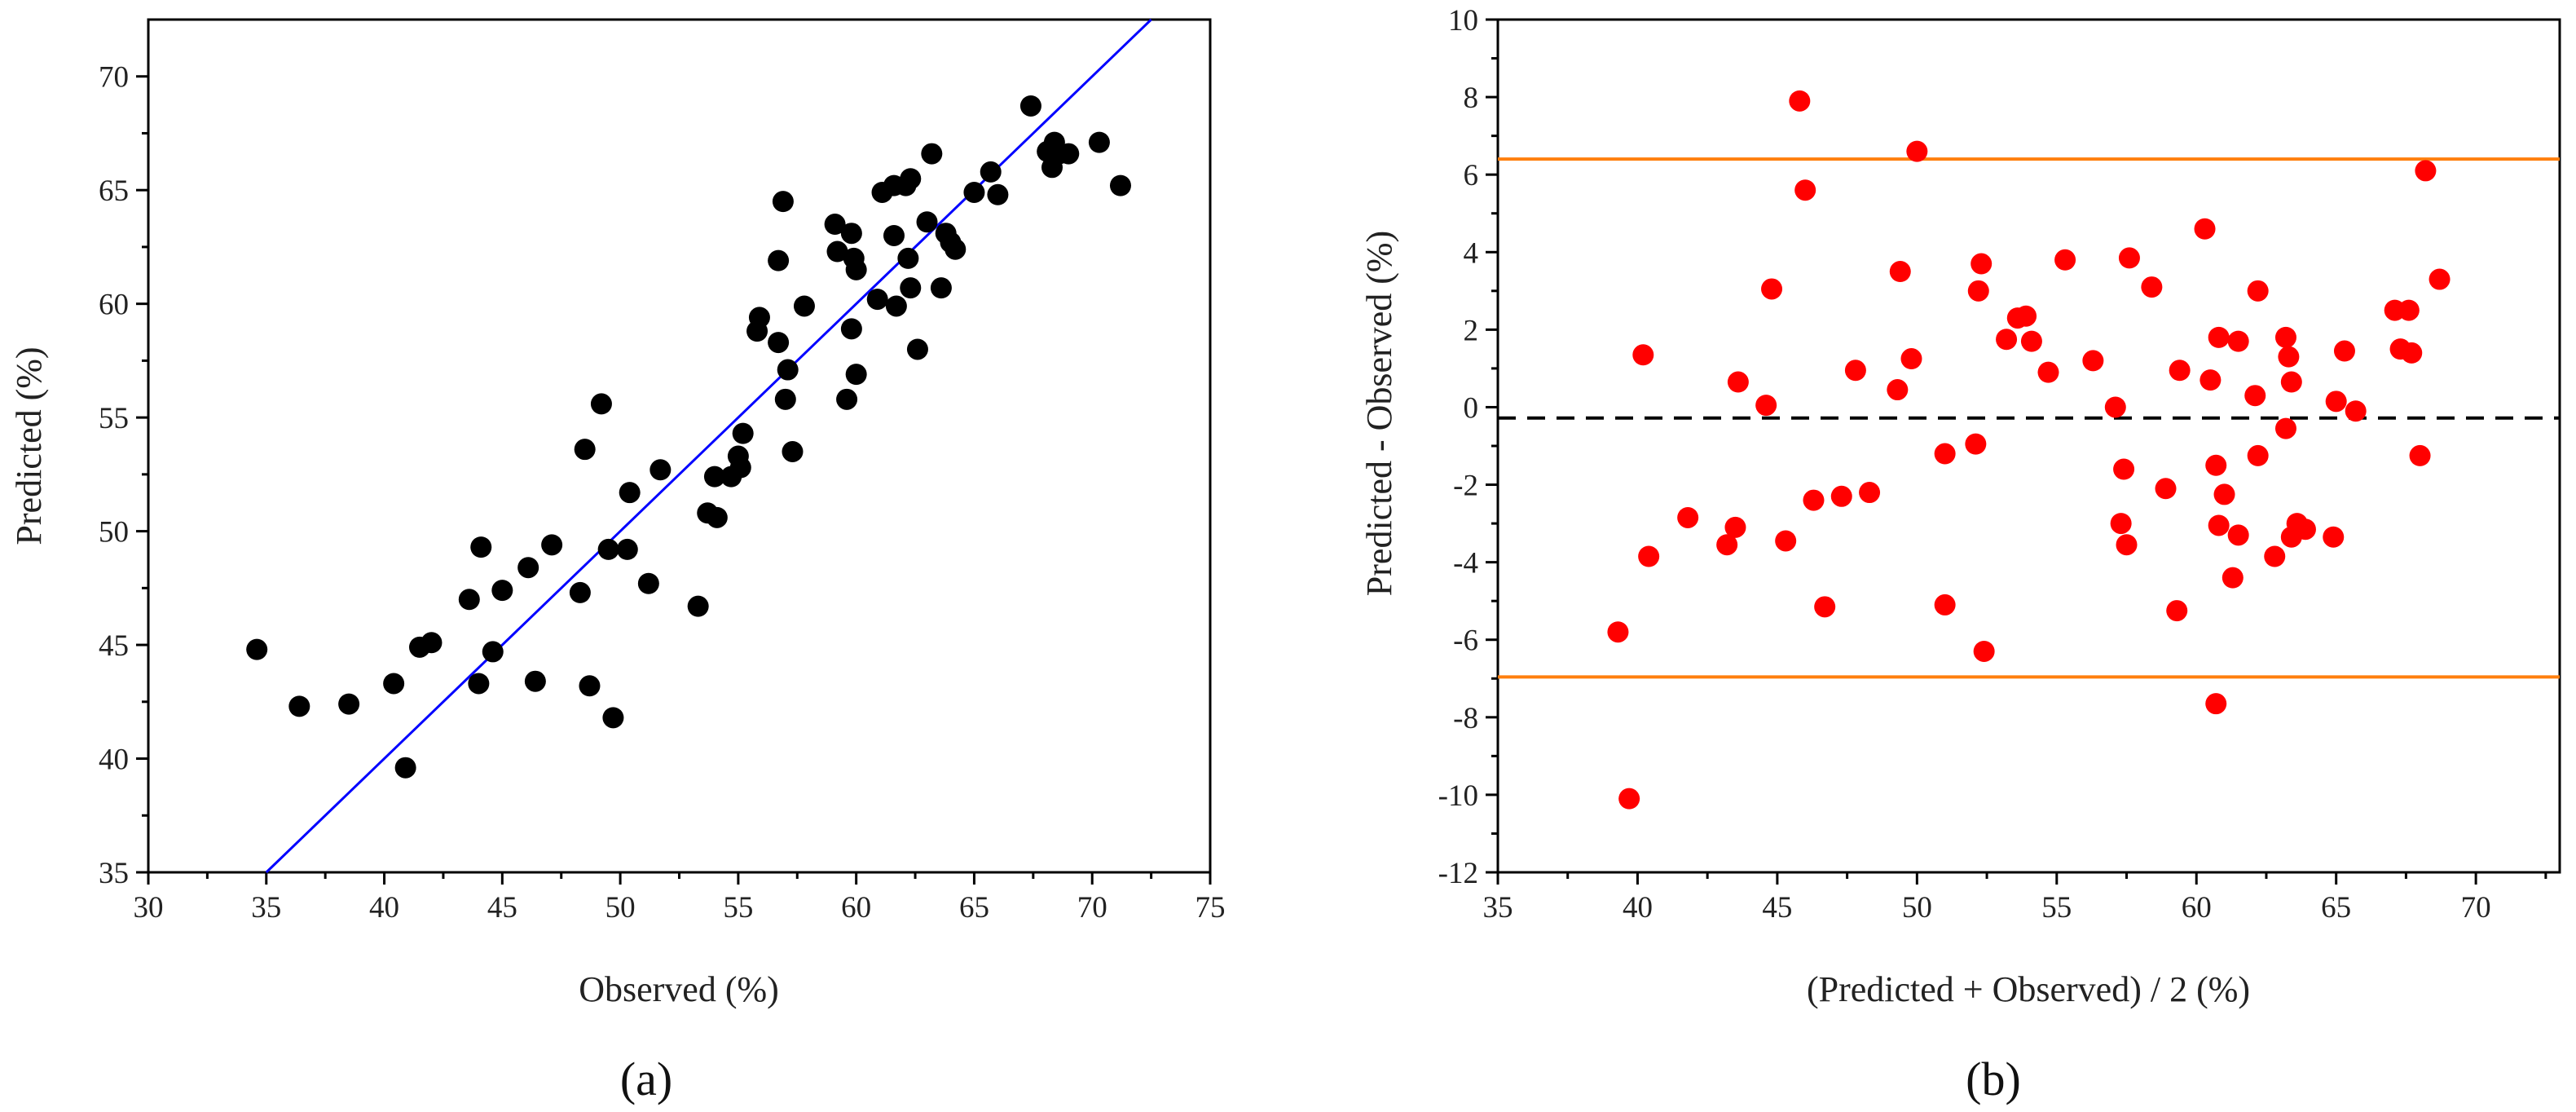  What do you see at coordinates (620, 907) in the screenshot?
I see `panel-a-x-tick-label: 50` at bounding box center [620, 907].